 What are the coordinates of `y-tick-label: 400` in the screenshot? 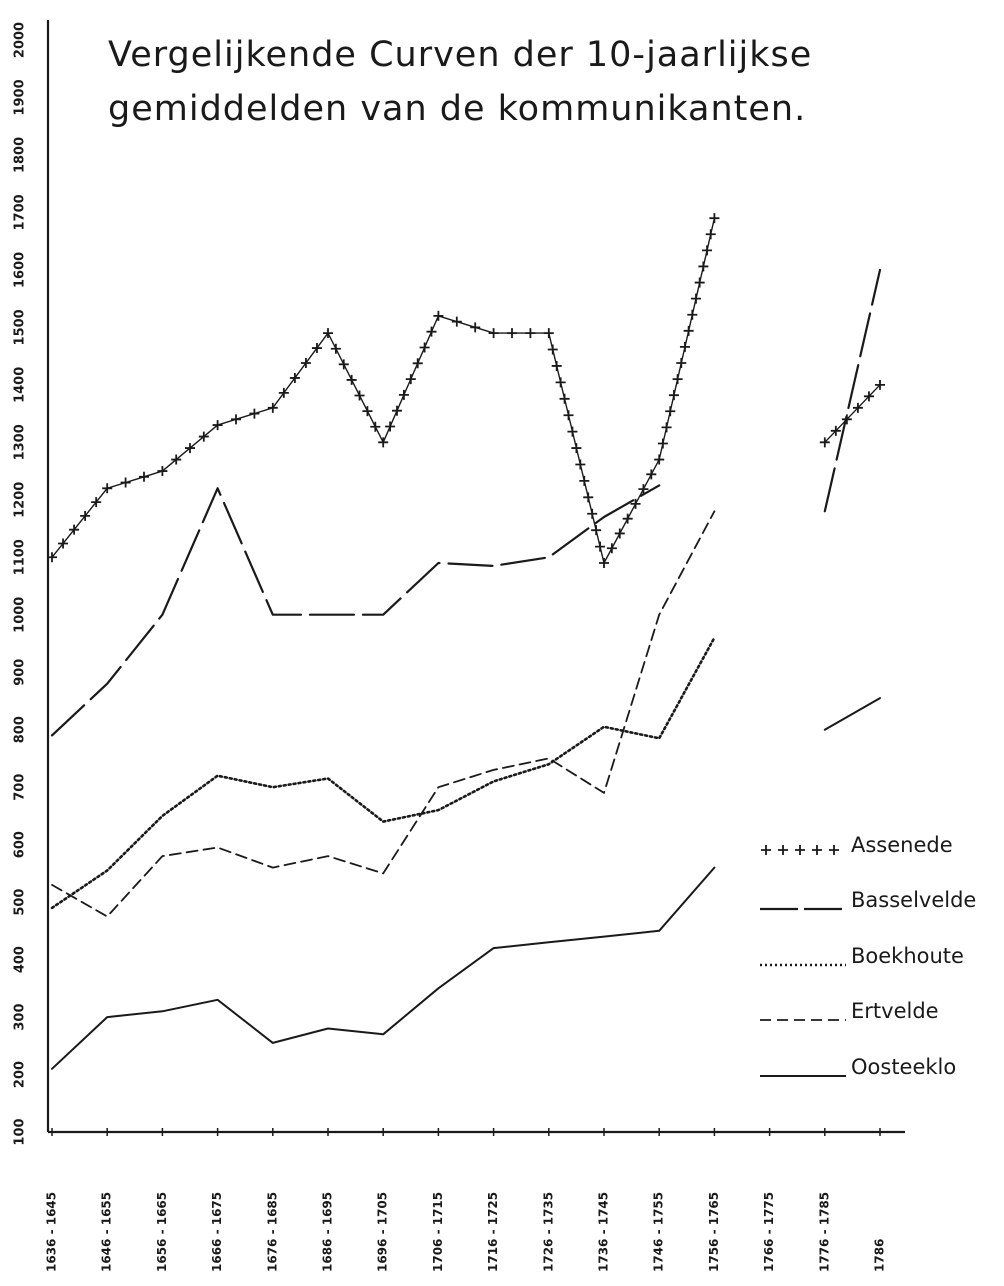 It's located at (20, 959).